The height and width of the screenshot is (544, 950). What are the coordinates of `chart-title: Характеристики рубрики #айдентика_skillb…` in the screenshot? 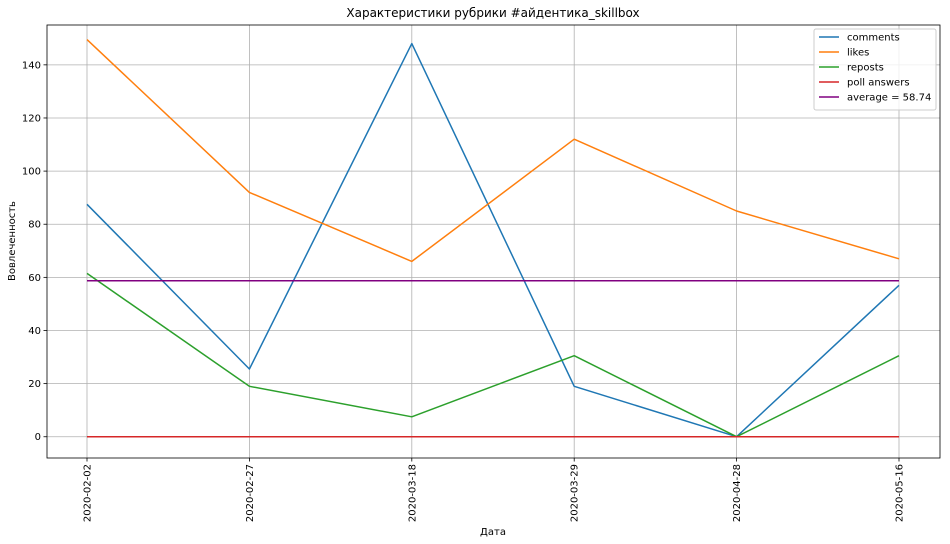 It's located at (492, 13).